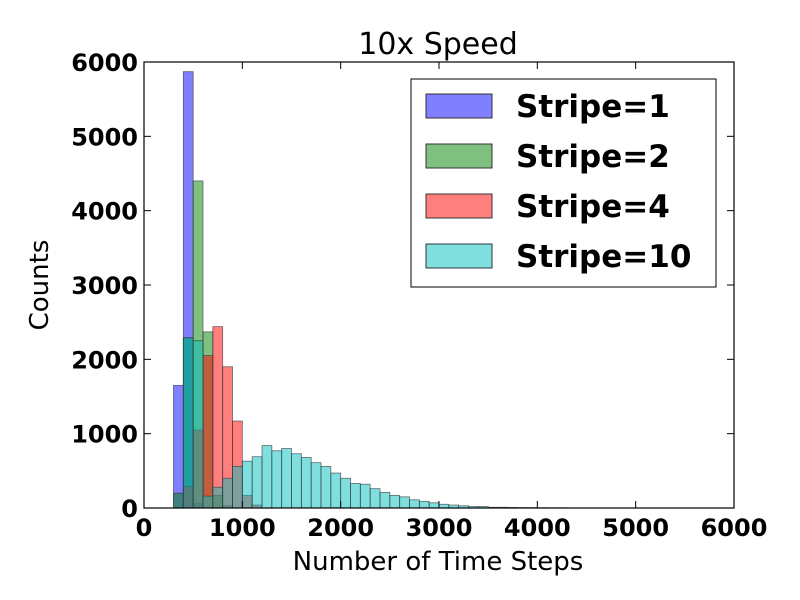 This screenshot has height=600, width=800. Describe the element at coordinates (104, 286) in the screenshot. I see `y-tick-label: 3000` at that location.